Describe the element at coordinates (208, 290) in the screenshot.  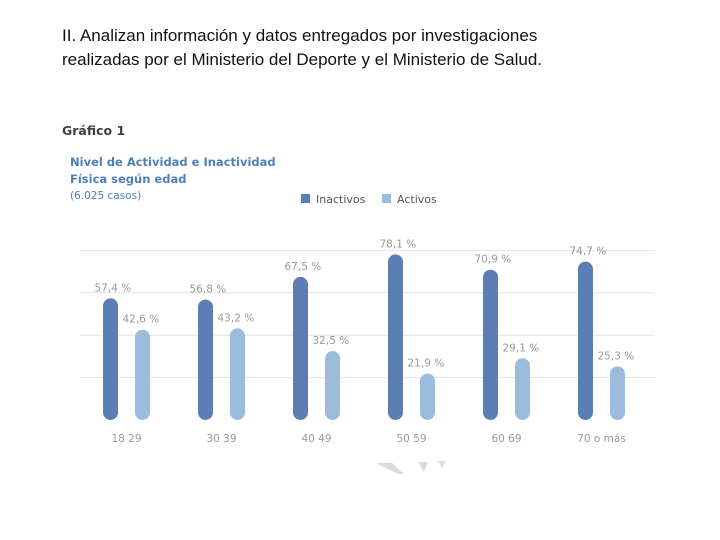
I see `value-label-inactivos-1: 56,8 %` at that location.